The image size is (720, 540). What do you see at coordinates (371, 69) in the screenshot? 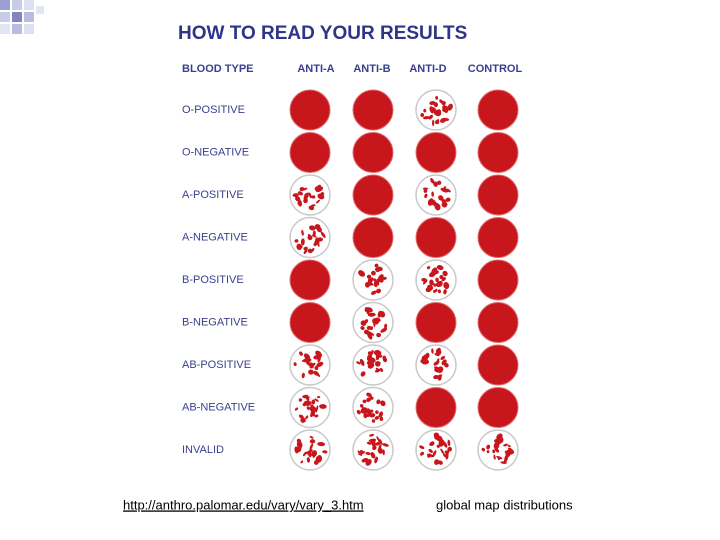
I see `column-header: ANTI-B` at bounding box center [371, 69].